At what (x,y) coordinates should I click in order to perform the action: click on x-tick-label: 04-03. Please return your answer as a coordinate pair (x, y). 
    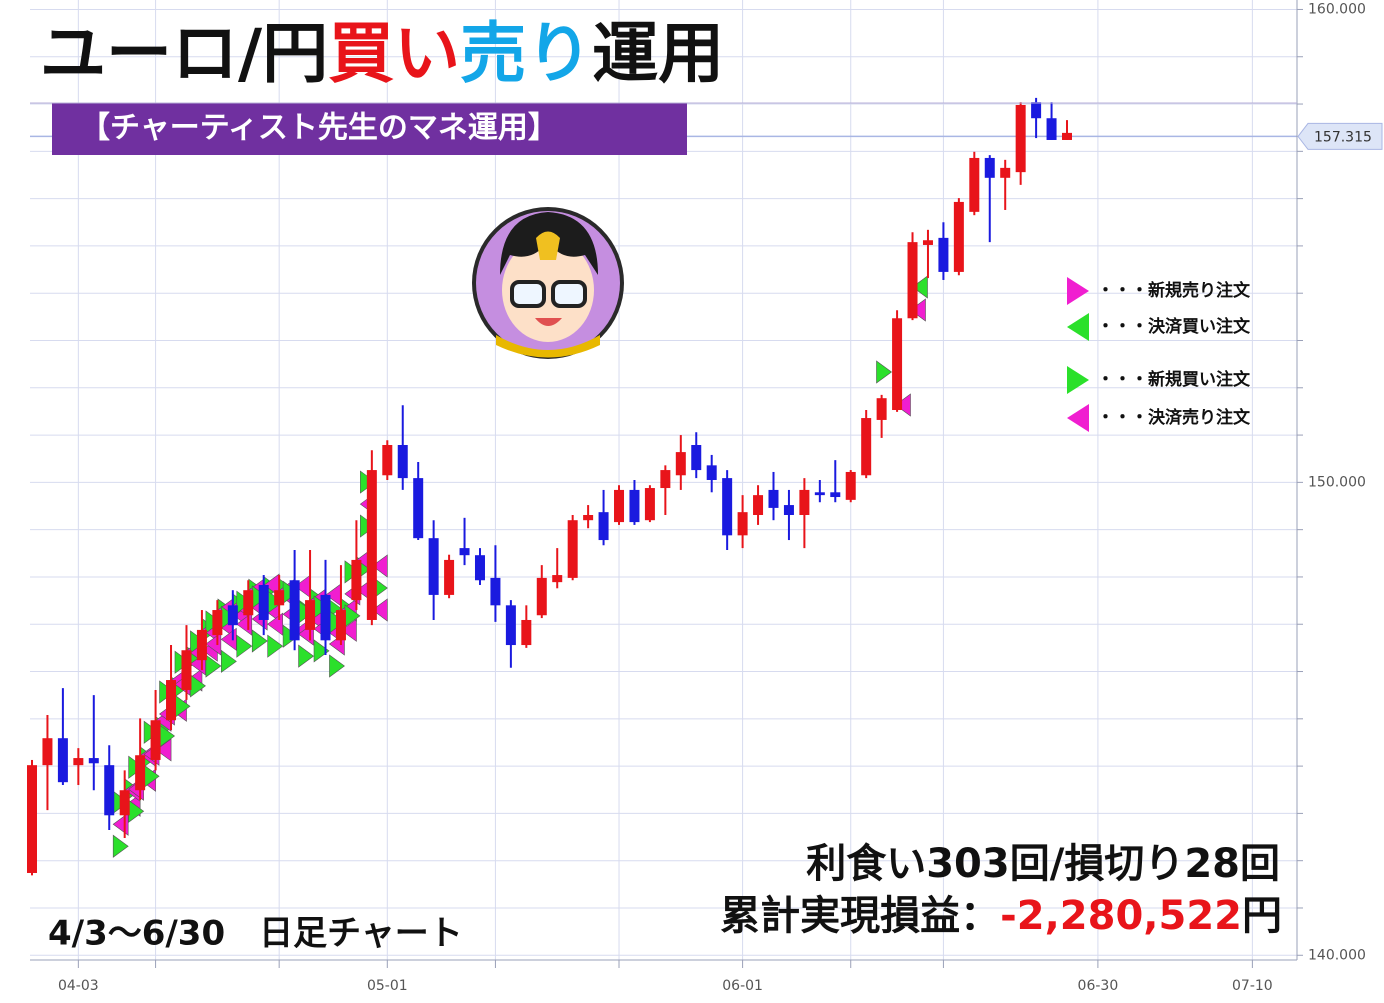
    Looking at the image, I should click on (78, 986).